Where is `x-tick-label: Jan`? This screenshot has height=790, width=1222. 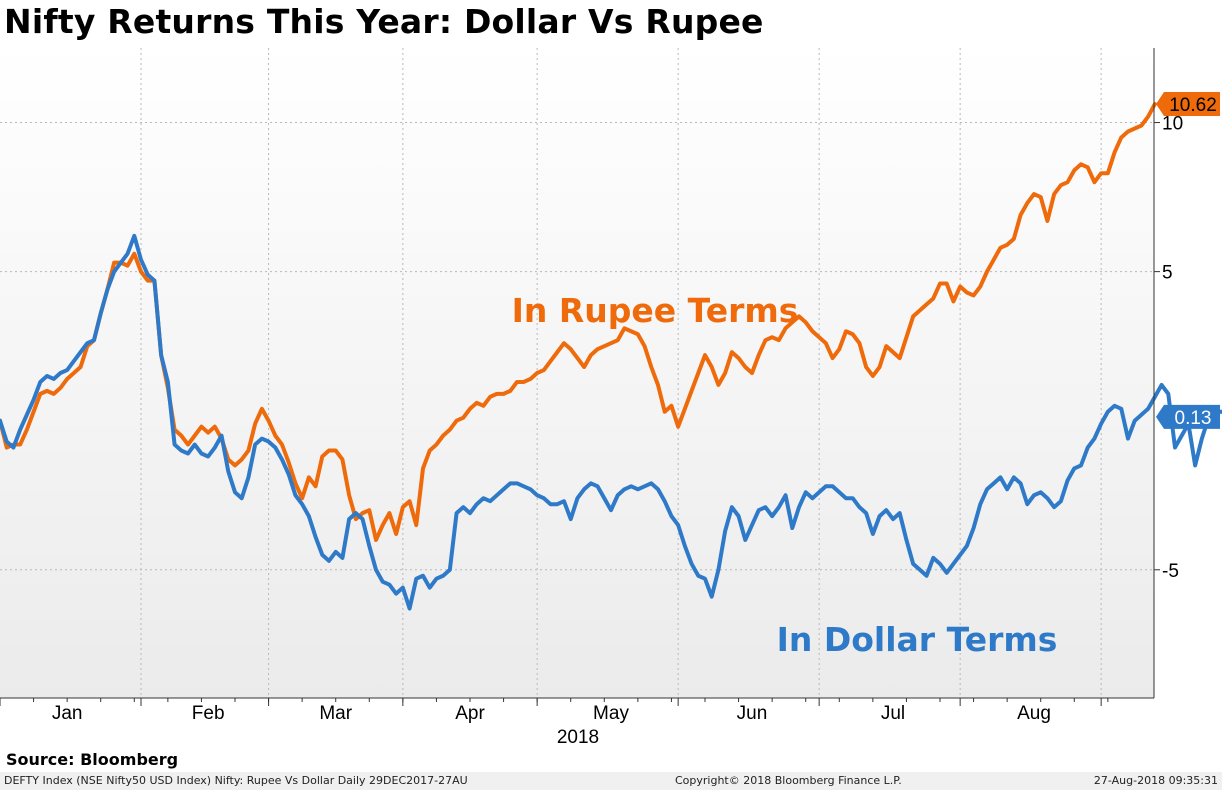 x-tick-label: Jan is located at coordinates (67, 713).